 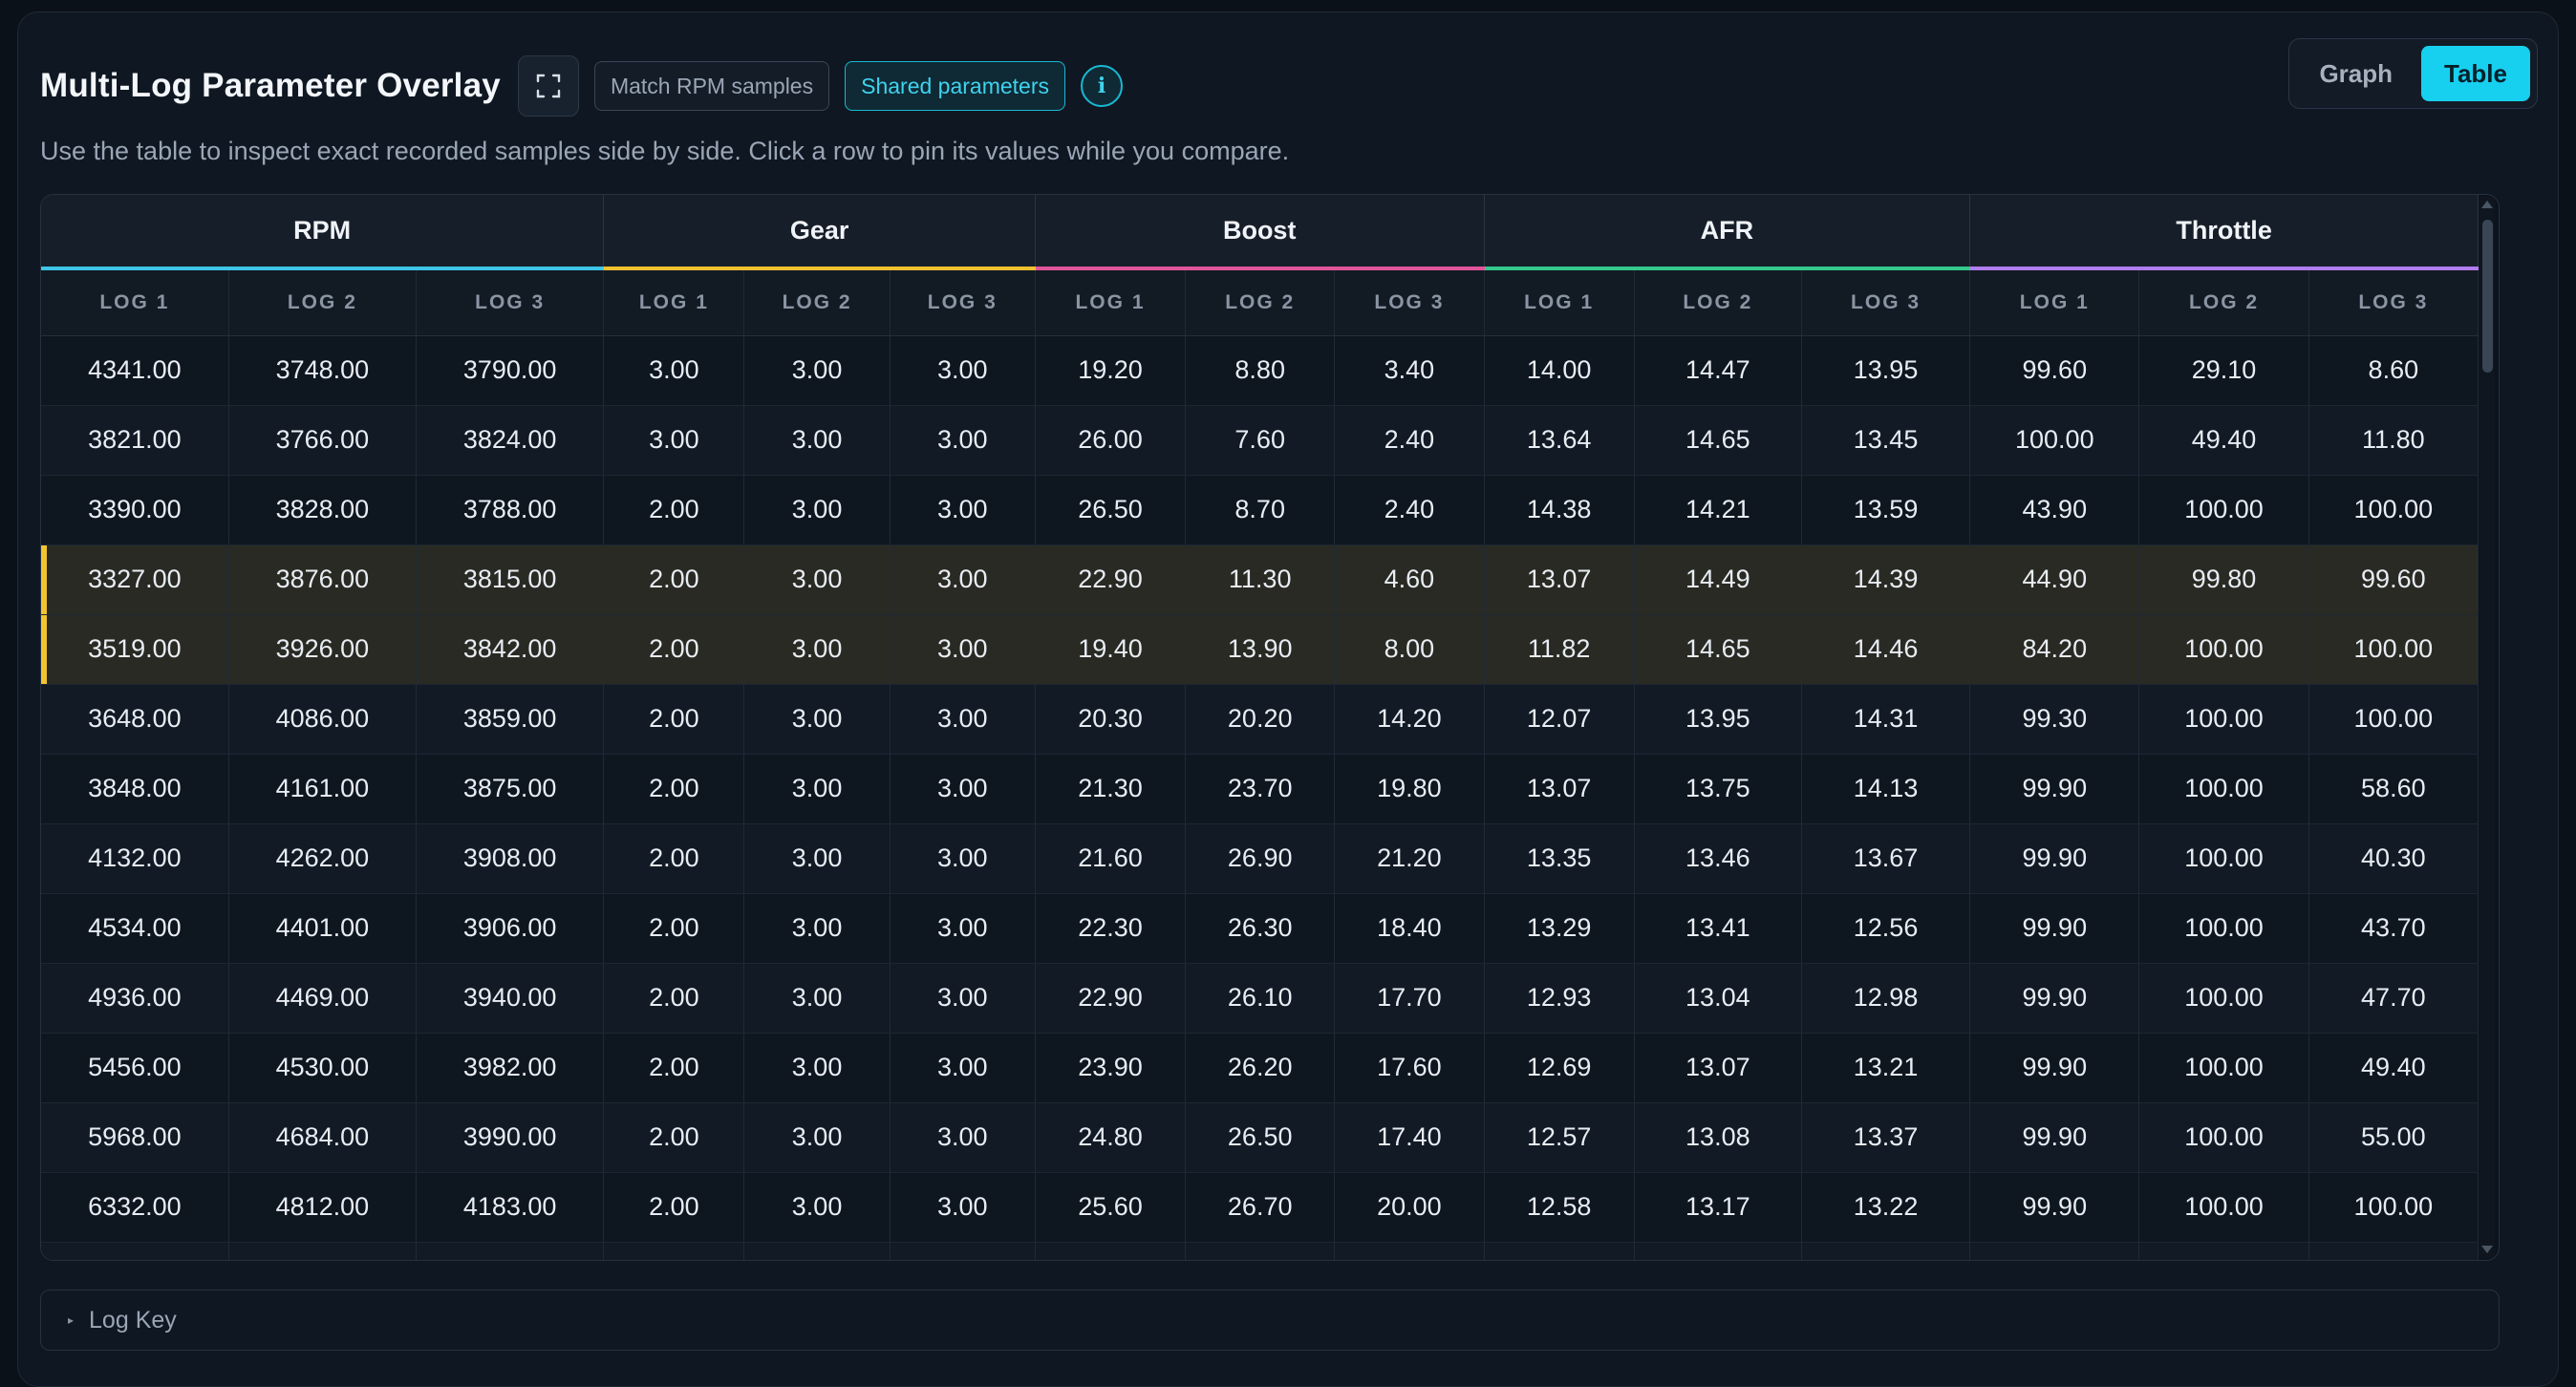 I want to click on table-cell: 26.10, so click(x=1260, y=999).